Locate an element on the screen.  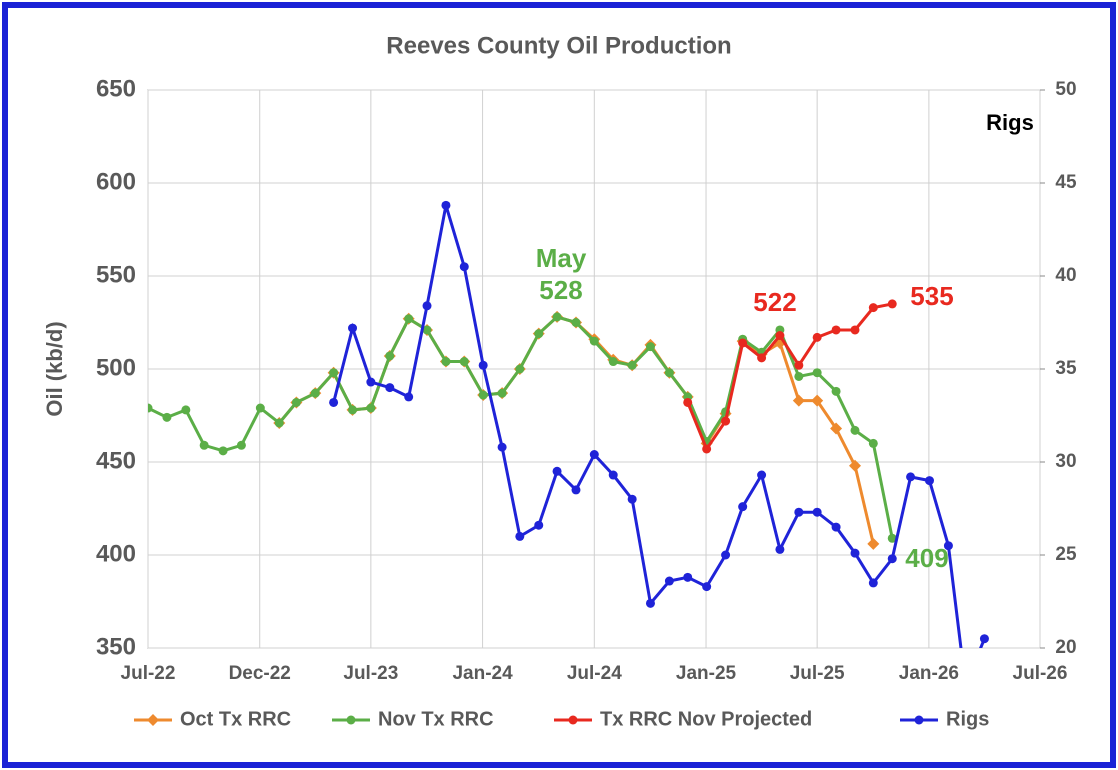
annotation: 535 is located at coordinates (931, 296).